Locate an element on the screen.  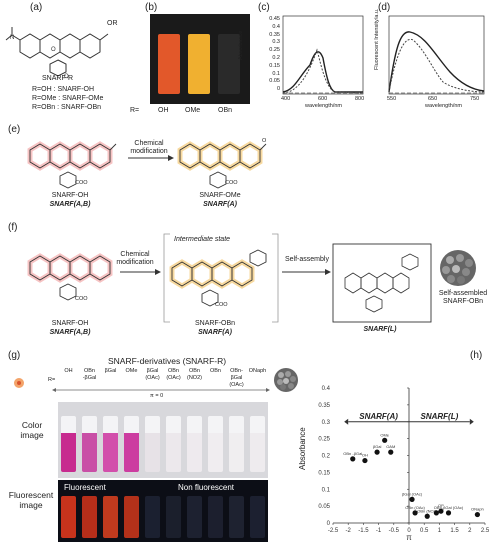
c-ytick: 0.3 is located at coordinates (276, 42).